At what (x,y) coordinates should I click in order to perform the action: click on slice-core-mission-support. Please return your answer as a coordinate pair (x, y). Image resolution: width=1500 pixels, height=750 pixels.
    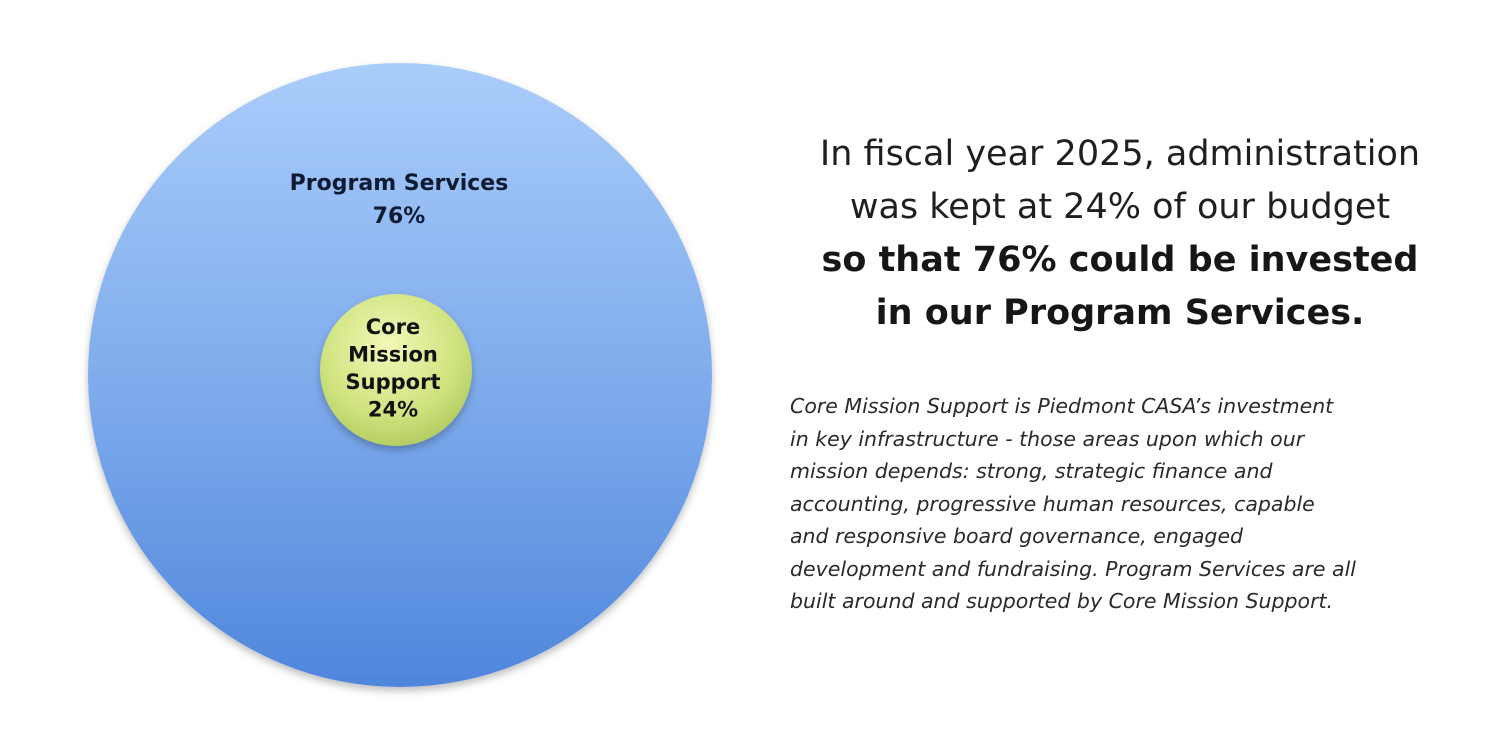
    Looking at the image, I should click on (396, 370).